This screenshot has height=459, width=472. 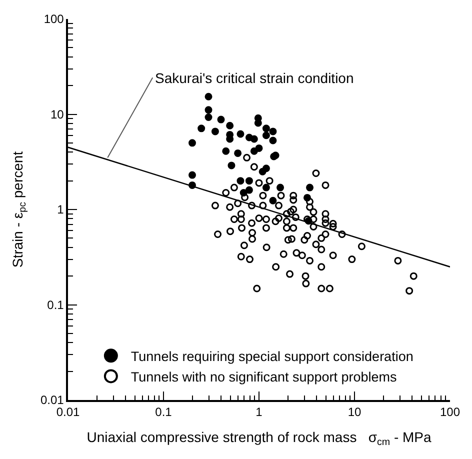 I want to click on annotation: Sakurai's critical strain condition, so click(x=254, y=78).